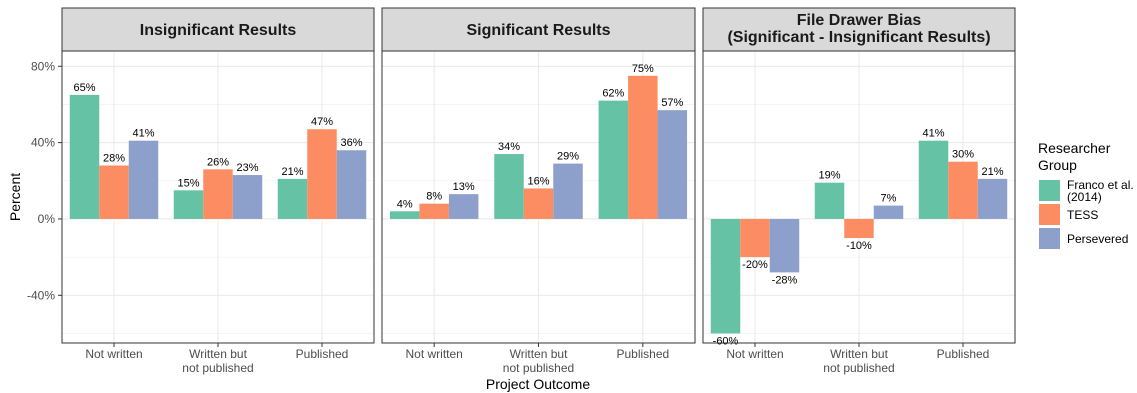 This screenshot has width=1137, height=393. What do you see at coordinates (643, 69) in the screenshot?
I see `data-label: 75%` at bounding box center [643, 69].